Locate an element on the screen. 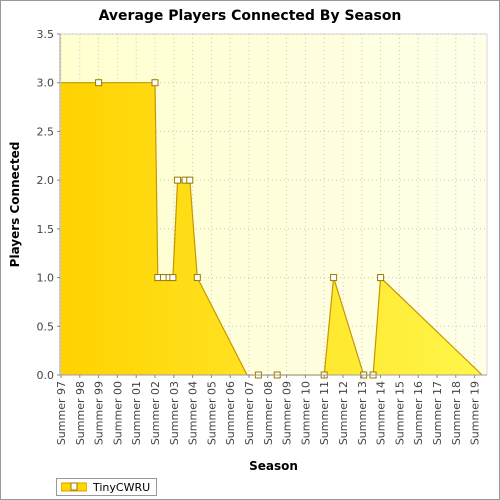 The image size is (500, 500). x-tick-label: Summer 01 is located at coordinates (136, 413).